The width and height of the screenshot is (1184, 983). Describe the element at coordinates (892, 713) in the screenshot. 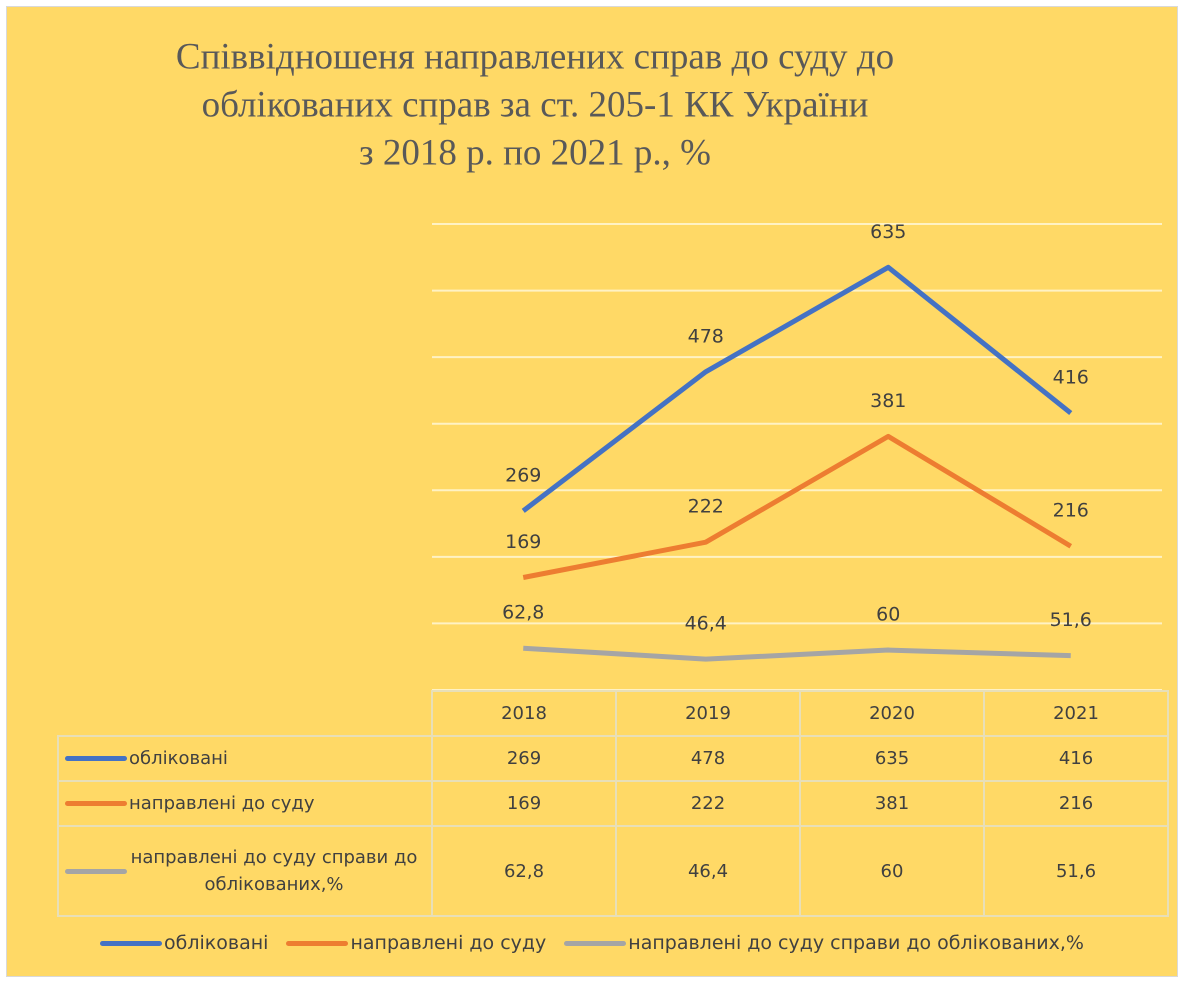

I see `table-header: 2020` at that location.